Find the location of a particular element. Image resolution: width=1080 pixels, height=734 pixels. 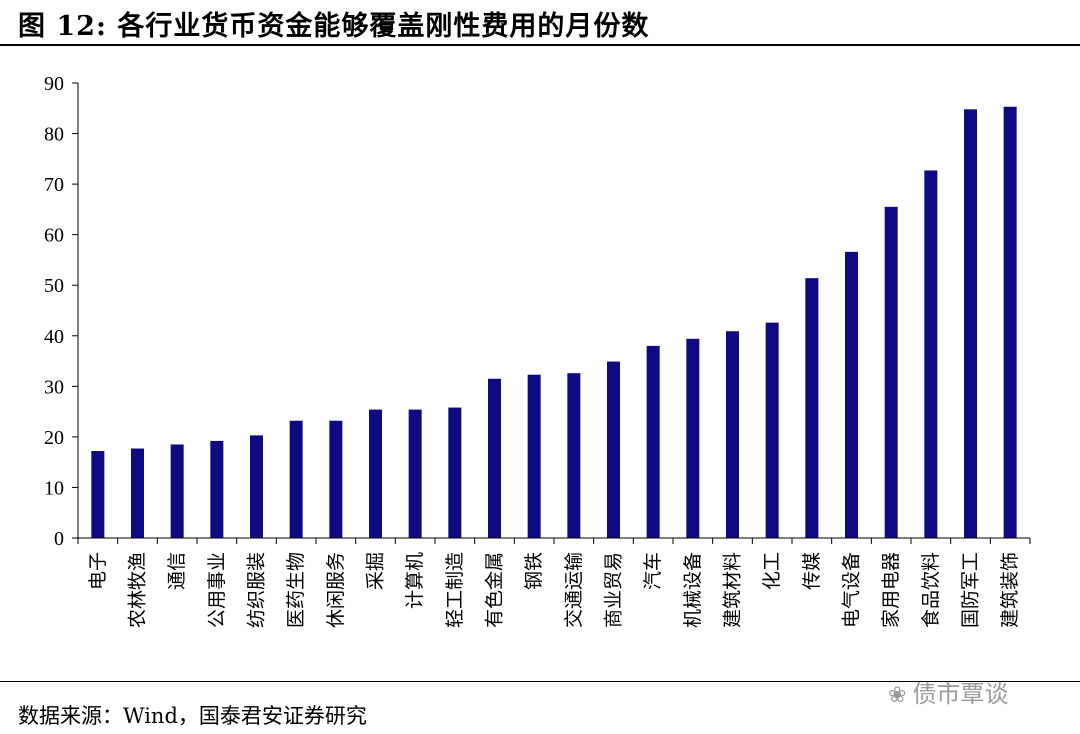

x-category-label: 电气设备 is located at coordinates (852, 590).